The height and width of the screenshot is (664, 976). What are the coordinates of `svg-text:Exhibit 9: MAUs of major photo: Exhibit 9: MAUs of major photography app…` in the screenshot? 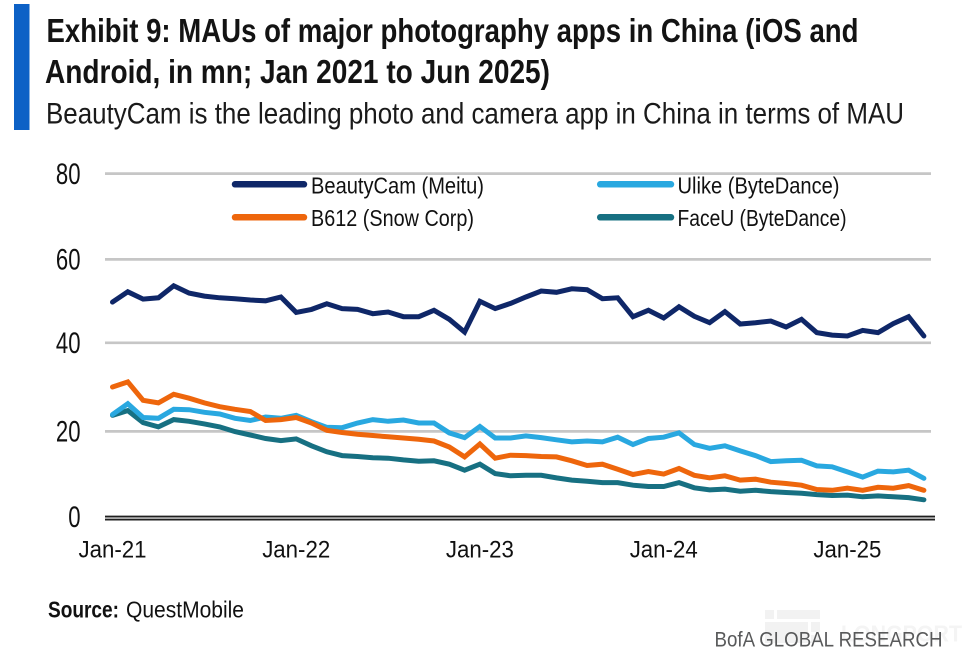 It's located at (453, 30).